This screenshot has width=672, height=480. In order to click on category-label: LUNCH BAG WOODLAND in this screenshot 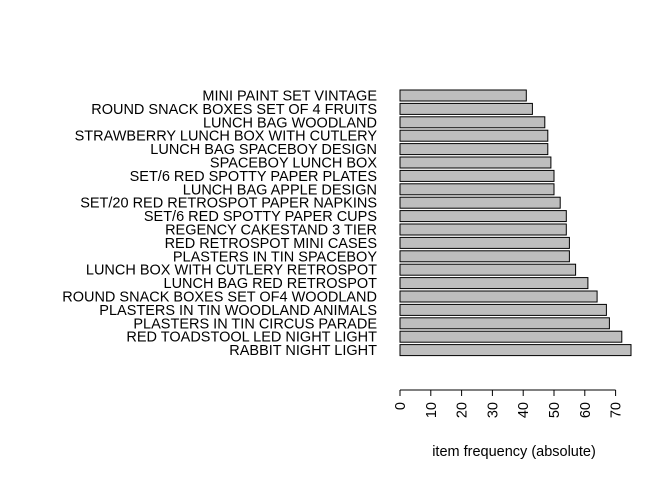, I will do `click(290, 123)`.